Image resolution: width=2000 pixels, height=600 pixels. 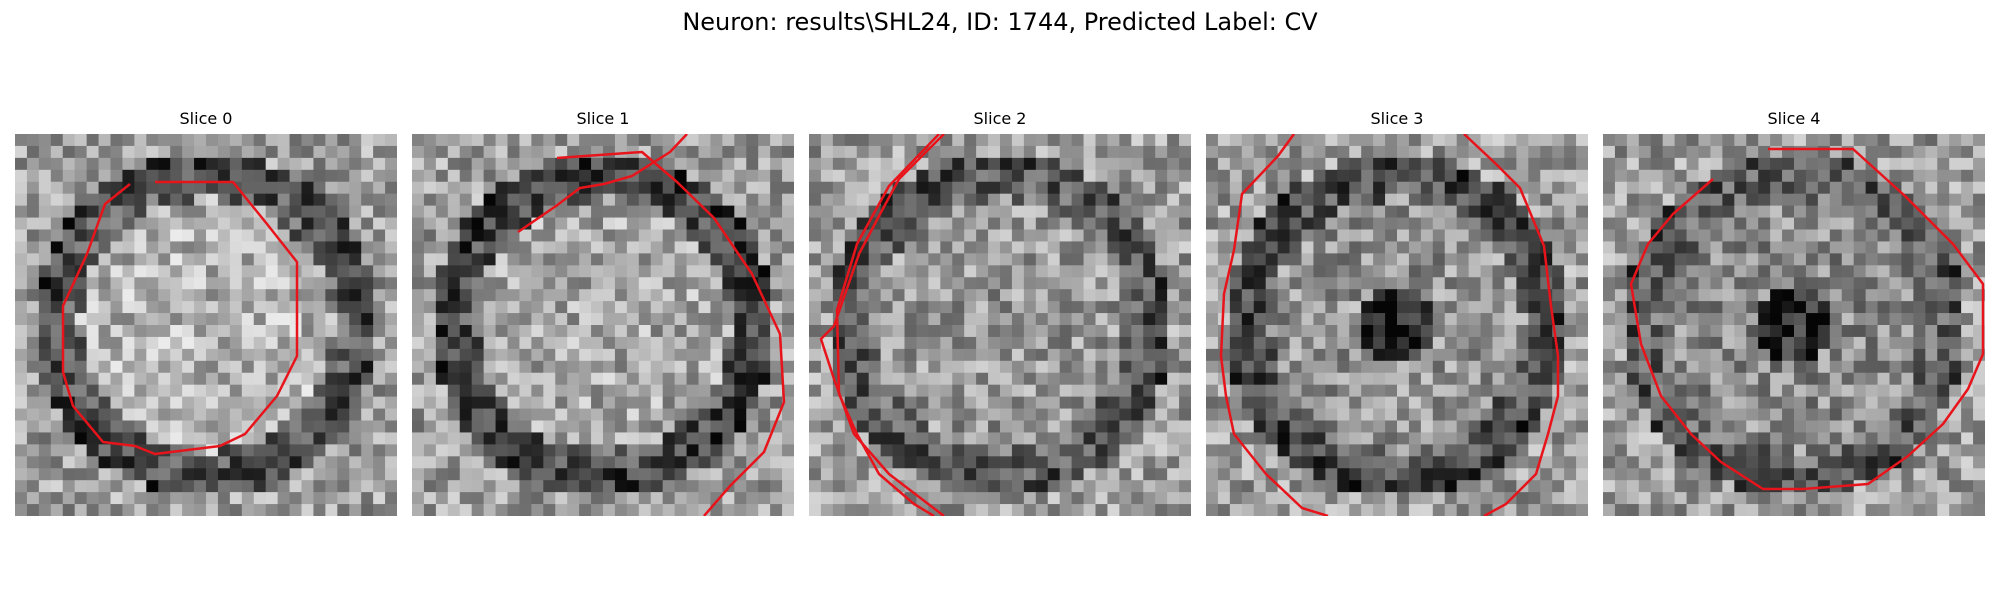 I want to click on panel-title: Slice 1, so click(x=603, y=118).